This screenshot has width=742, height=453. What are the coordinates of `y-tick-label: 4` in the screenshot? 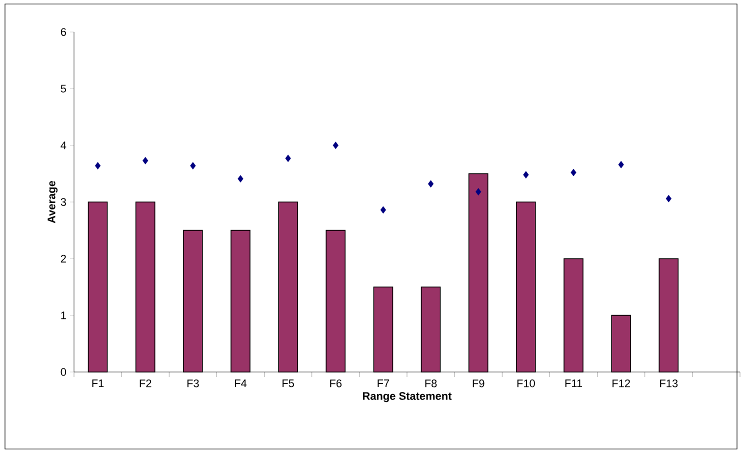 It's located at (63, 146).